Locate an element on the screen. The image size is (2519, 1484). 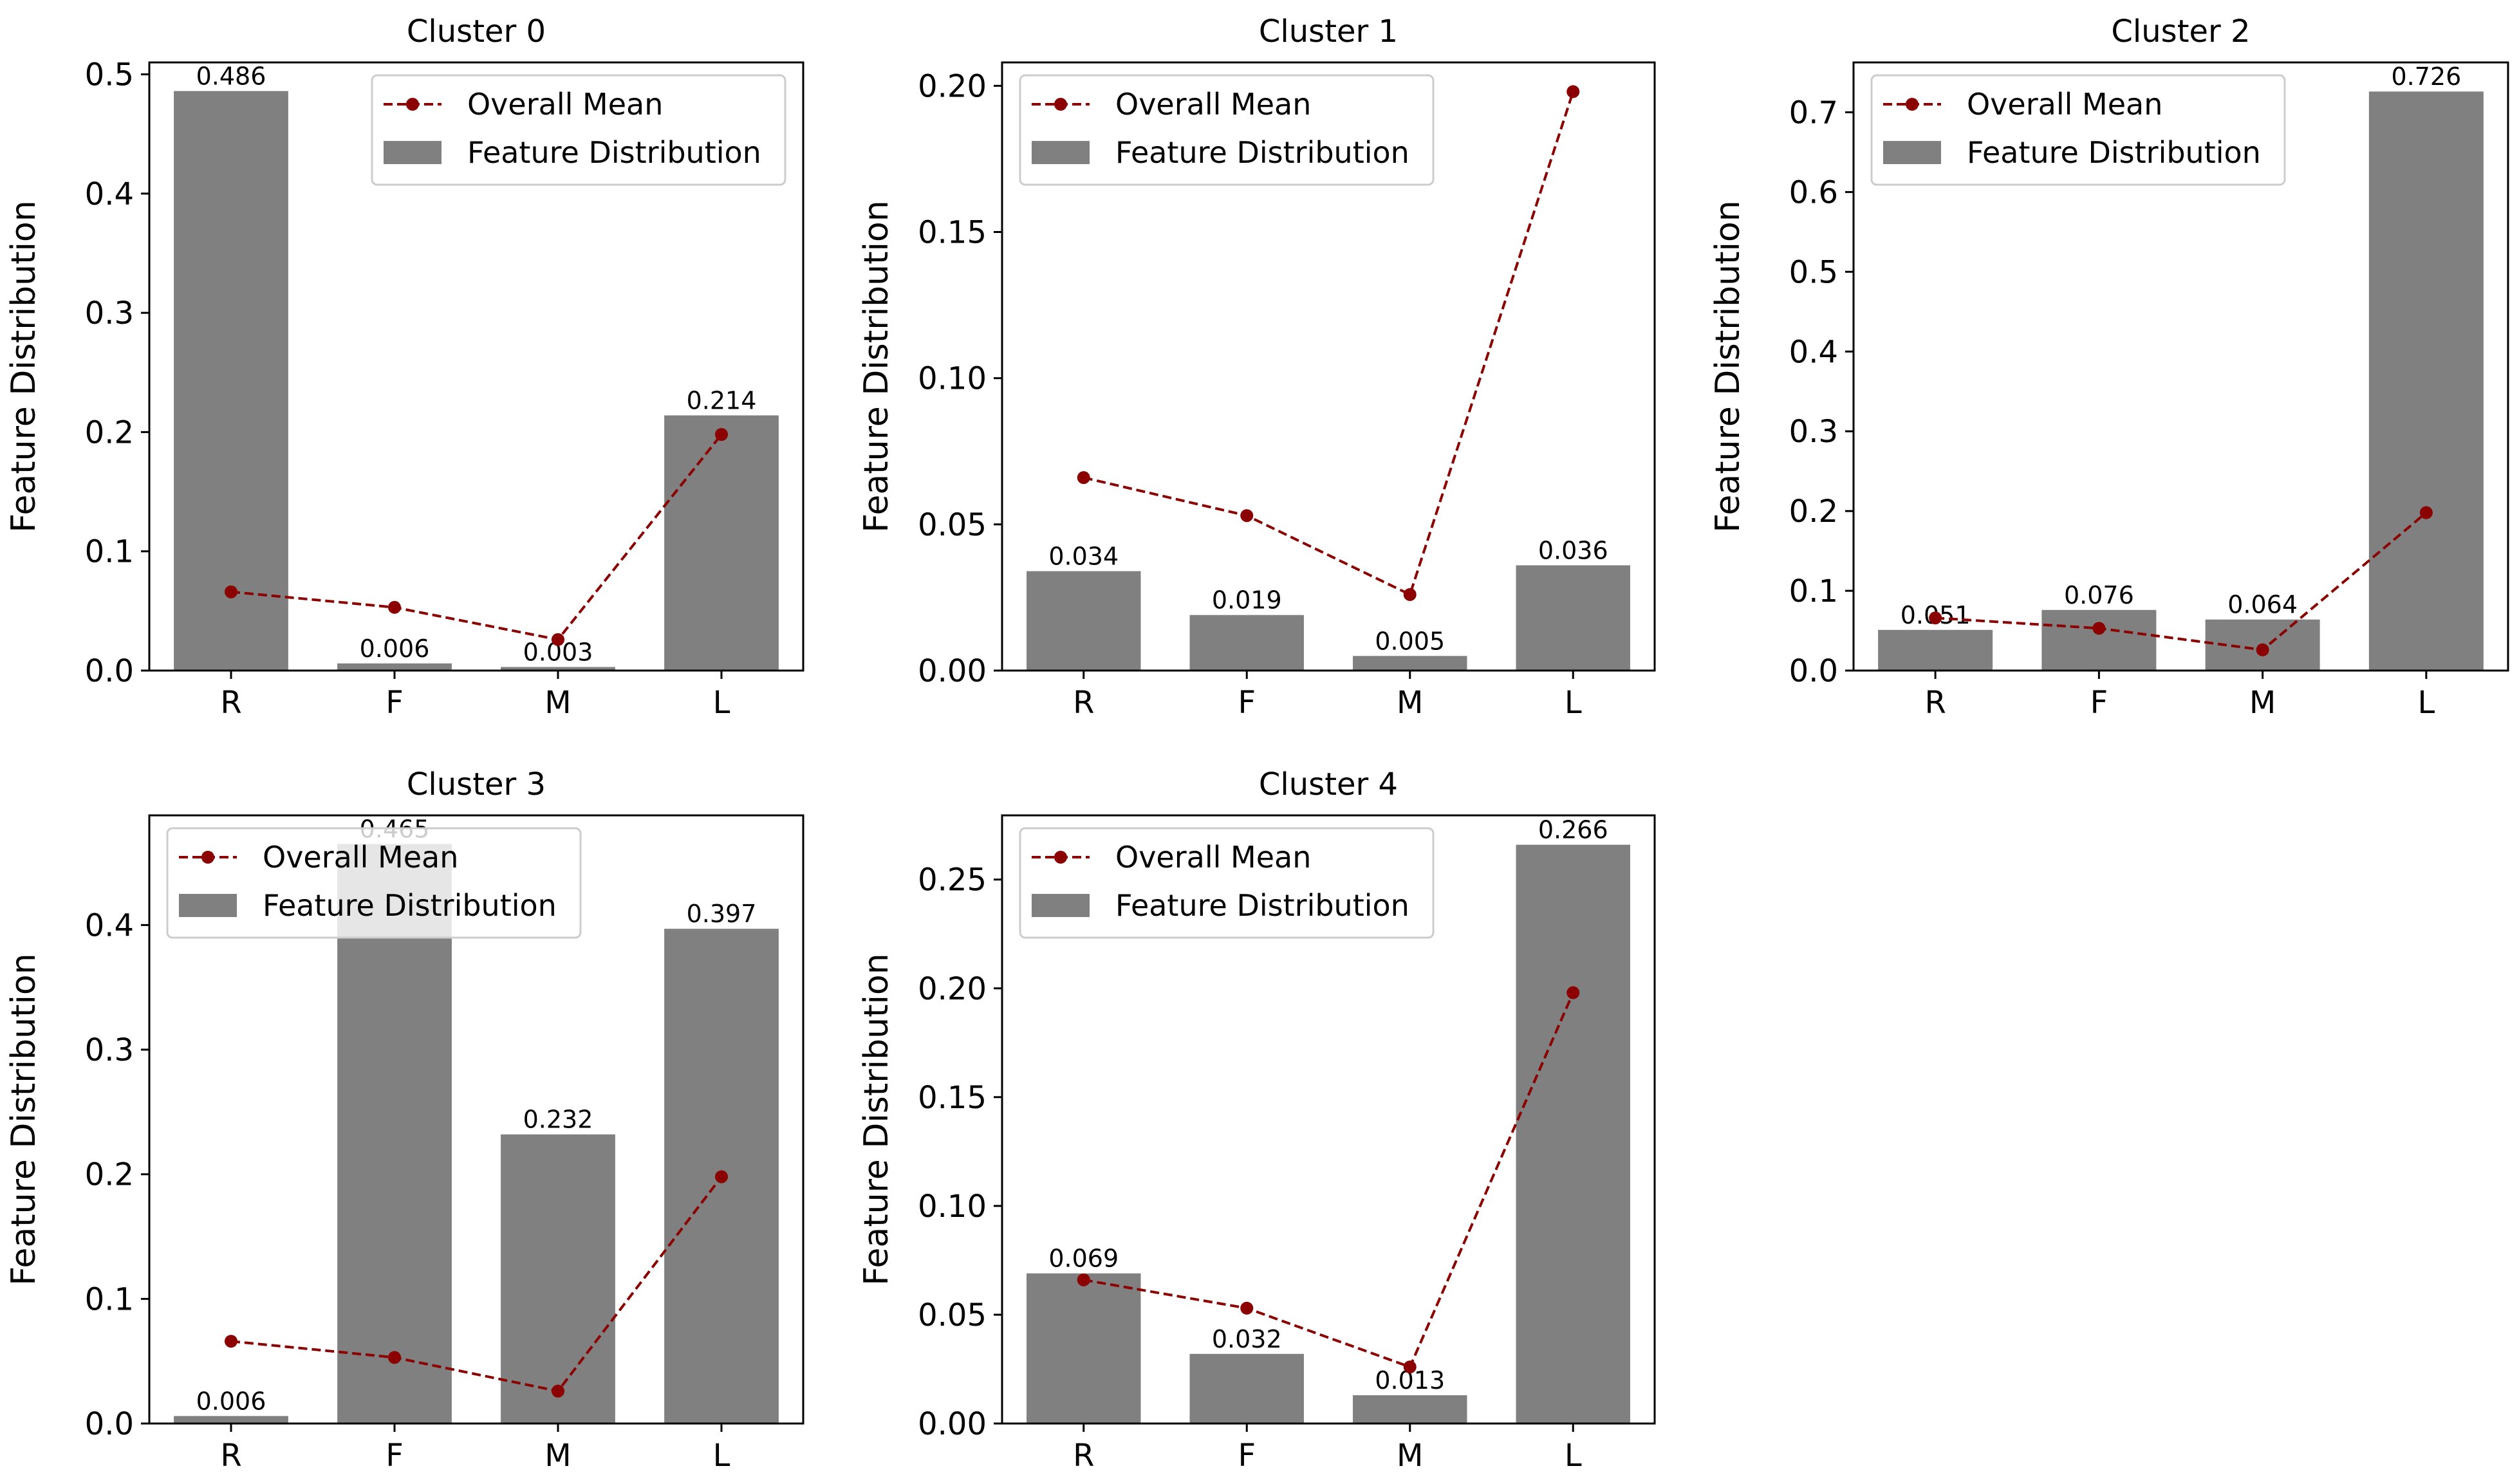
bar-value-label: 0.019 is located at coordinates (1247, 600).